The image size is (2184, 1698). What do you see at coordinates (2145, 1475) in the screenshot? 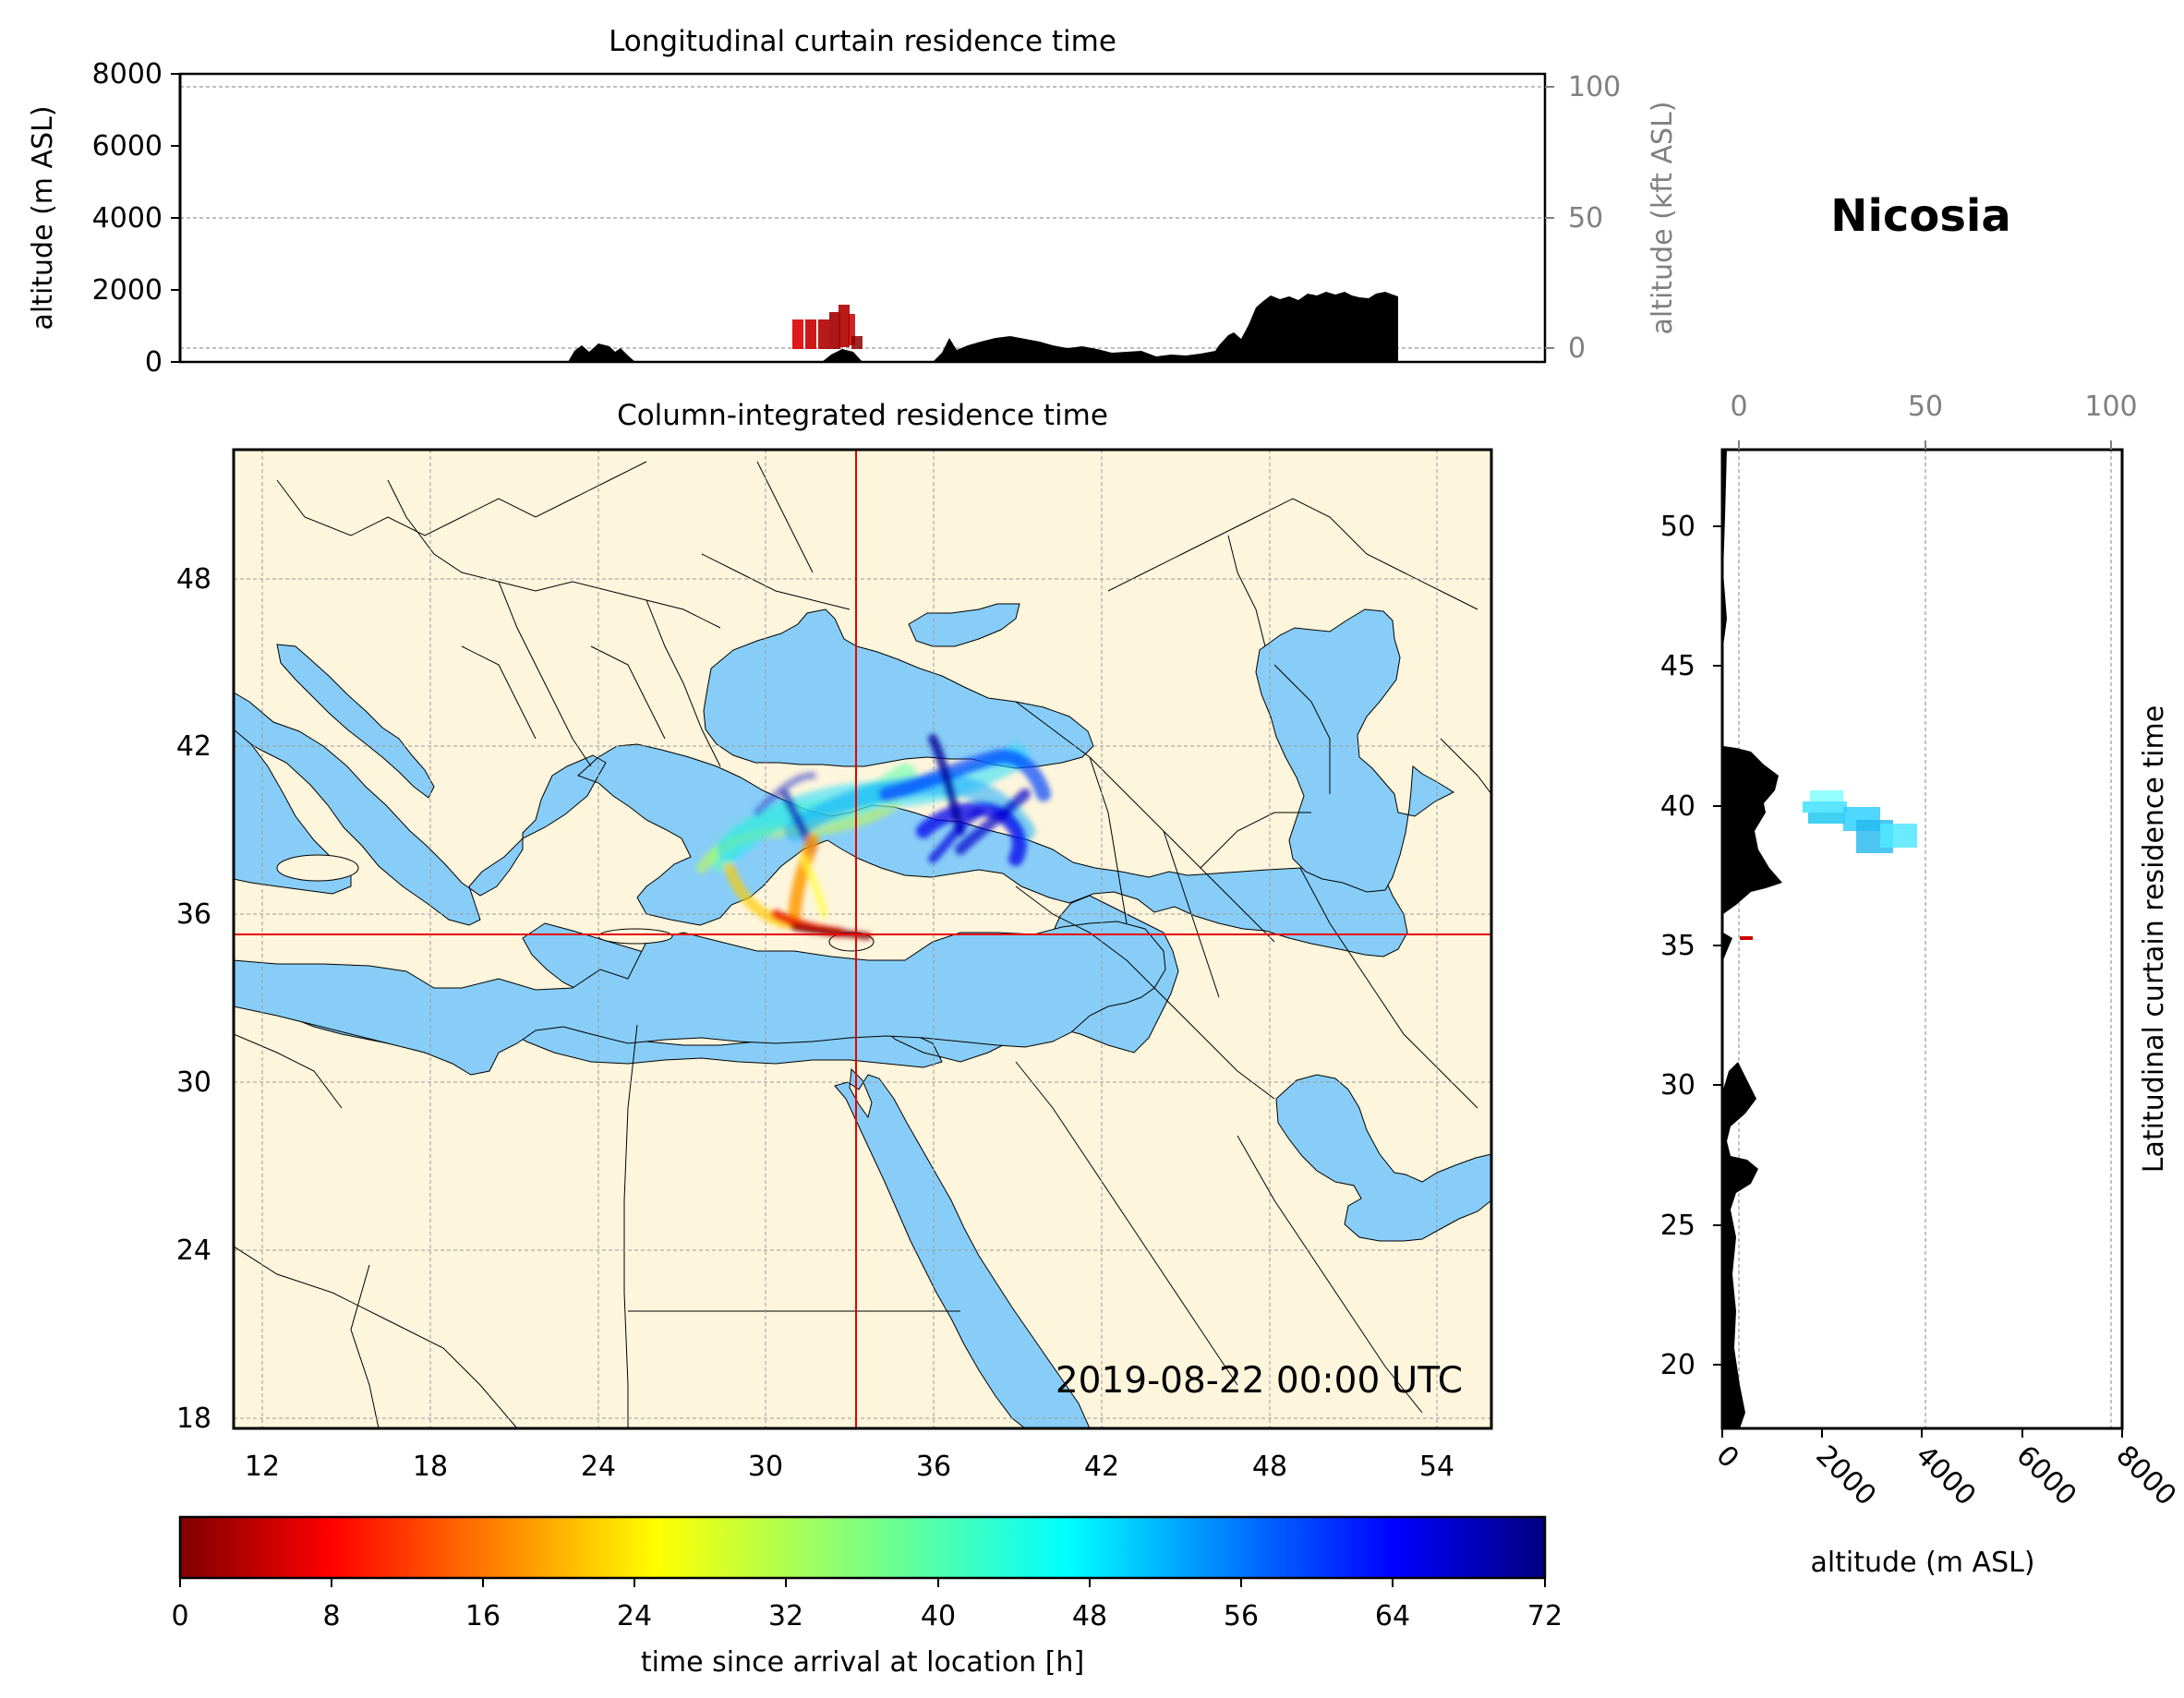
I see `lat-xtick-8000: 8000` at bounding box center [2145, 1475].